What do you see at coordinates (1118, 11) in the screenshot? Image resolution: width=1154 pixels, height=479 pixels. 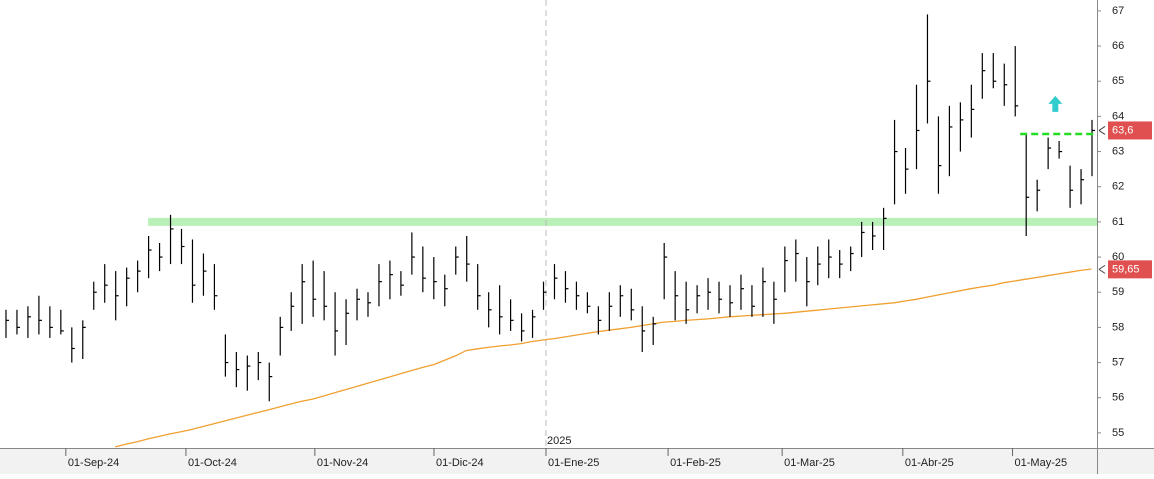 I see `y-tick-label: 67` at bounding box center [1118, 11].